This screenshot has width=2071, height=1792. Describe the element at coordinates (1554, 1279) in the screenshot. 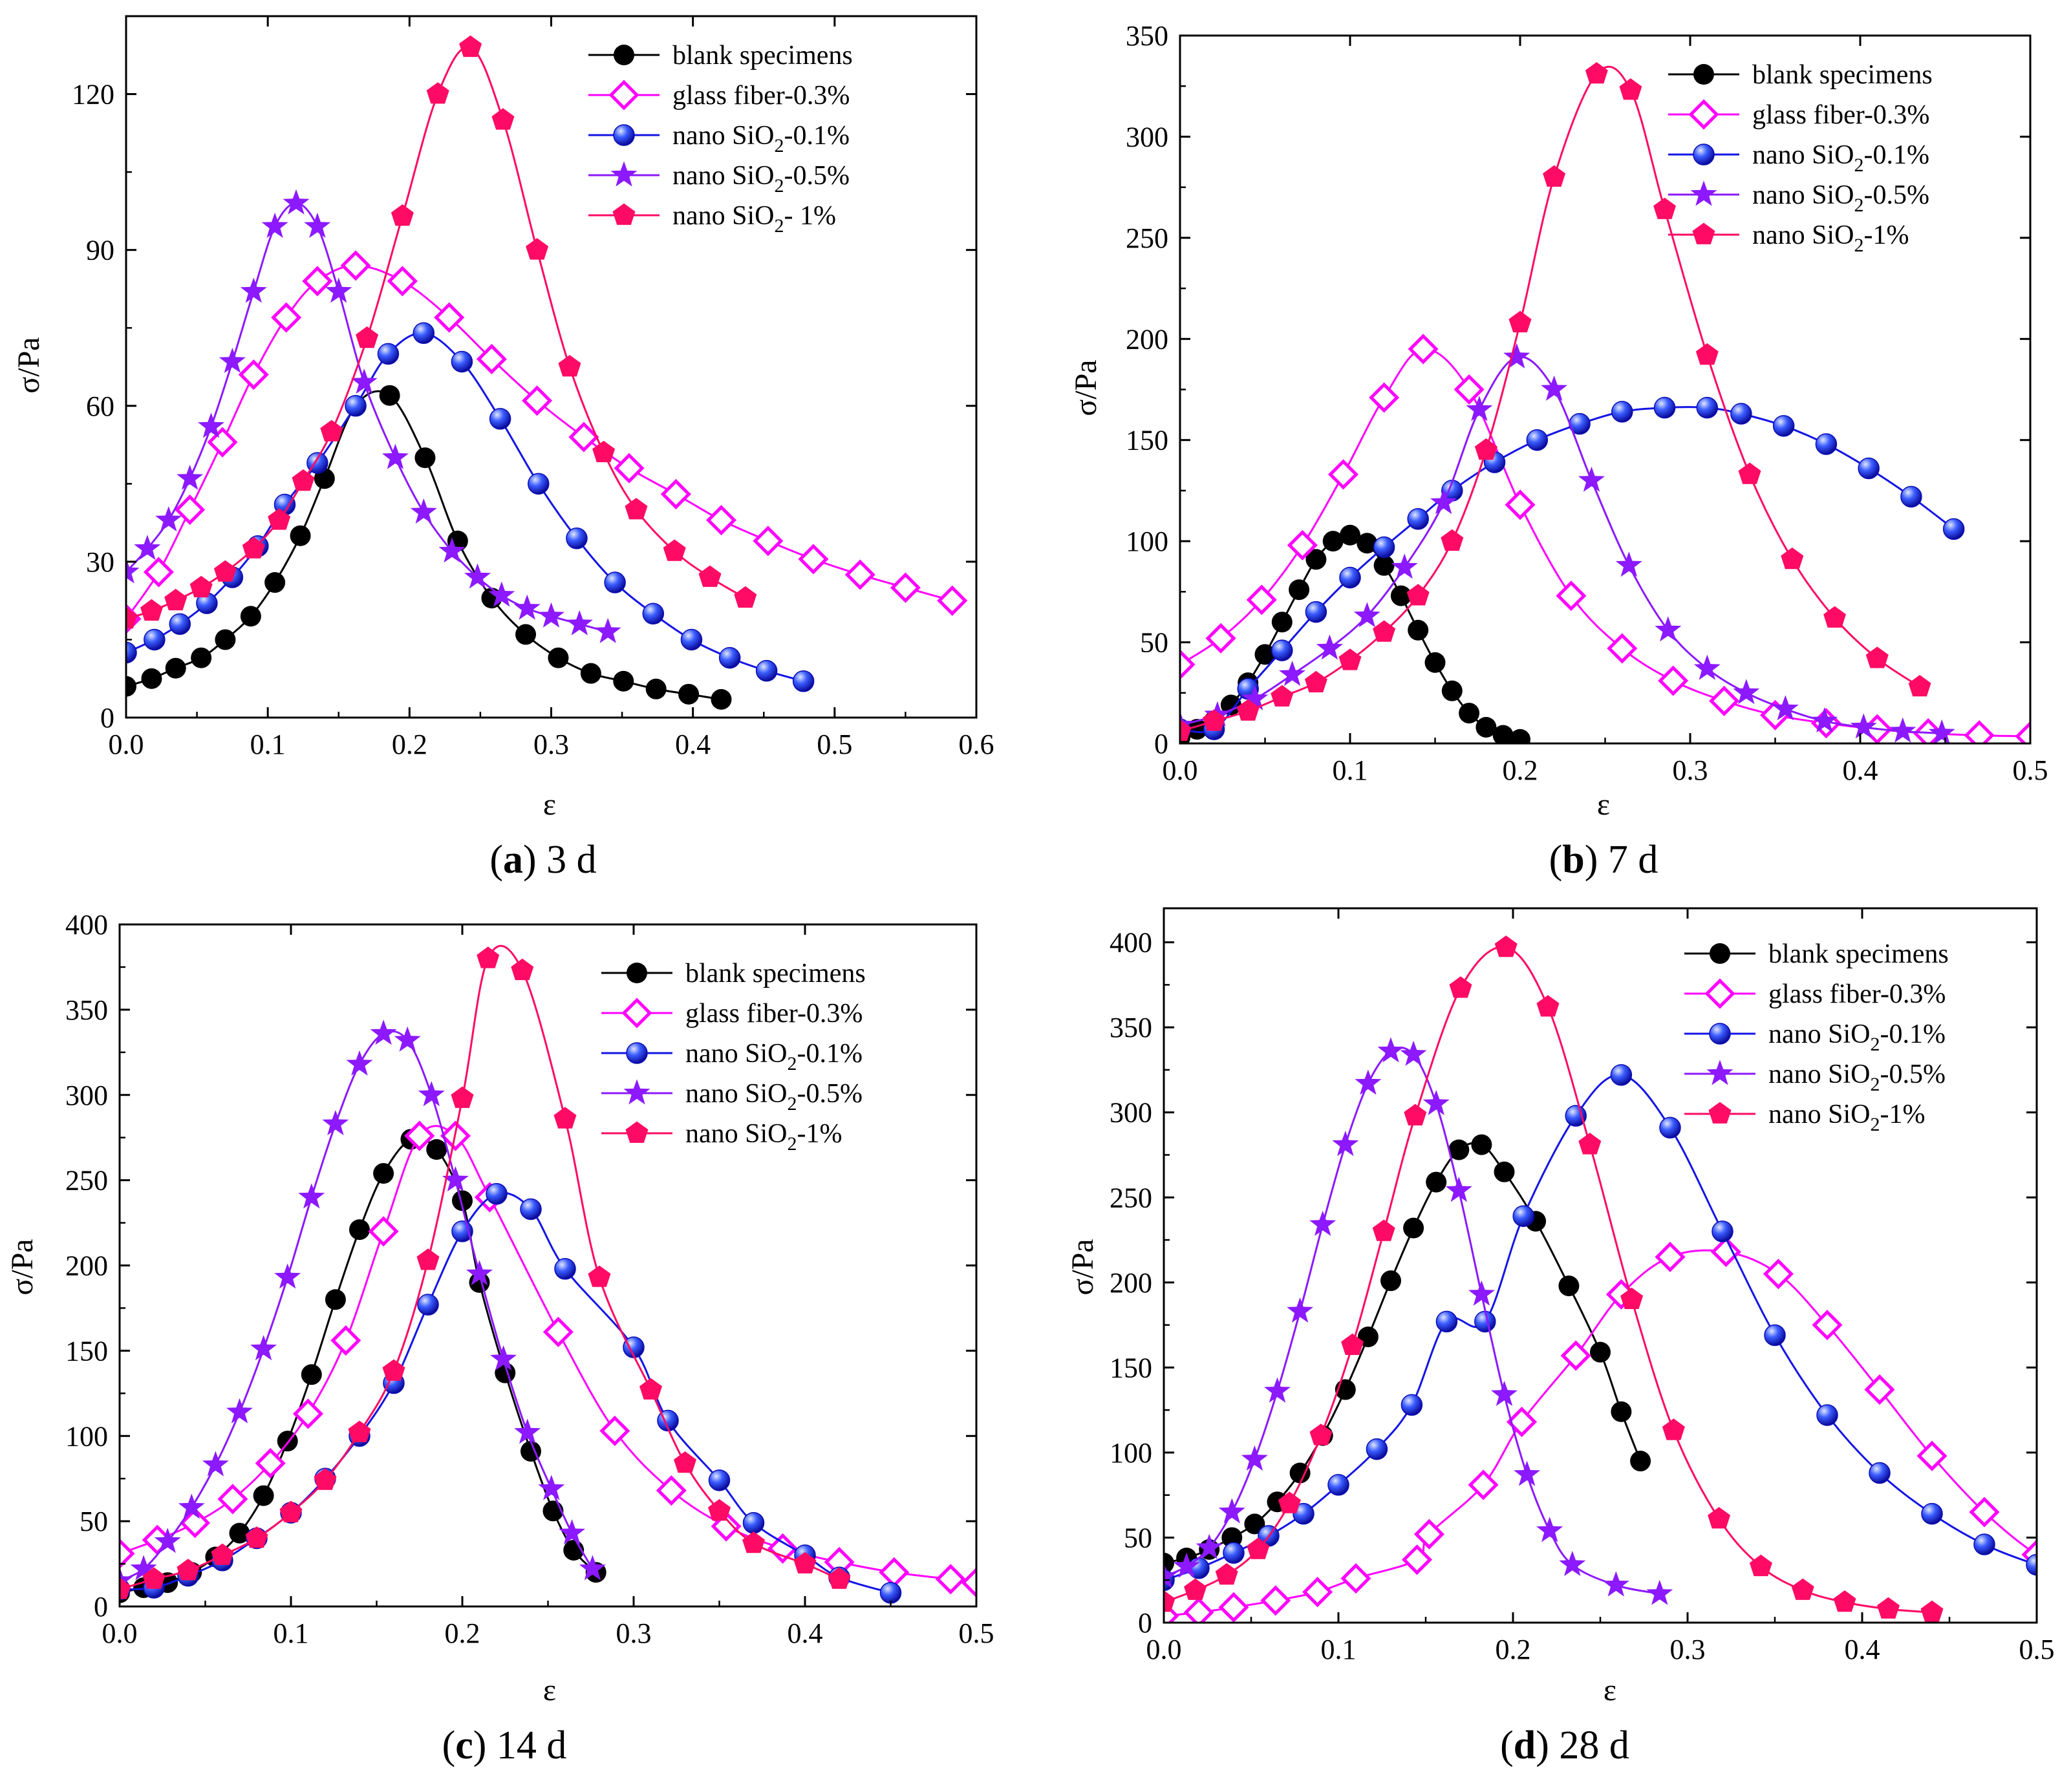

I see `series-nano1` at that location.